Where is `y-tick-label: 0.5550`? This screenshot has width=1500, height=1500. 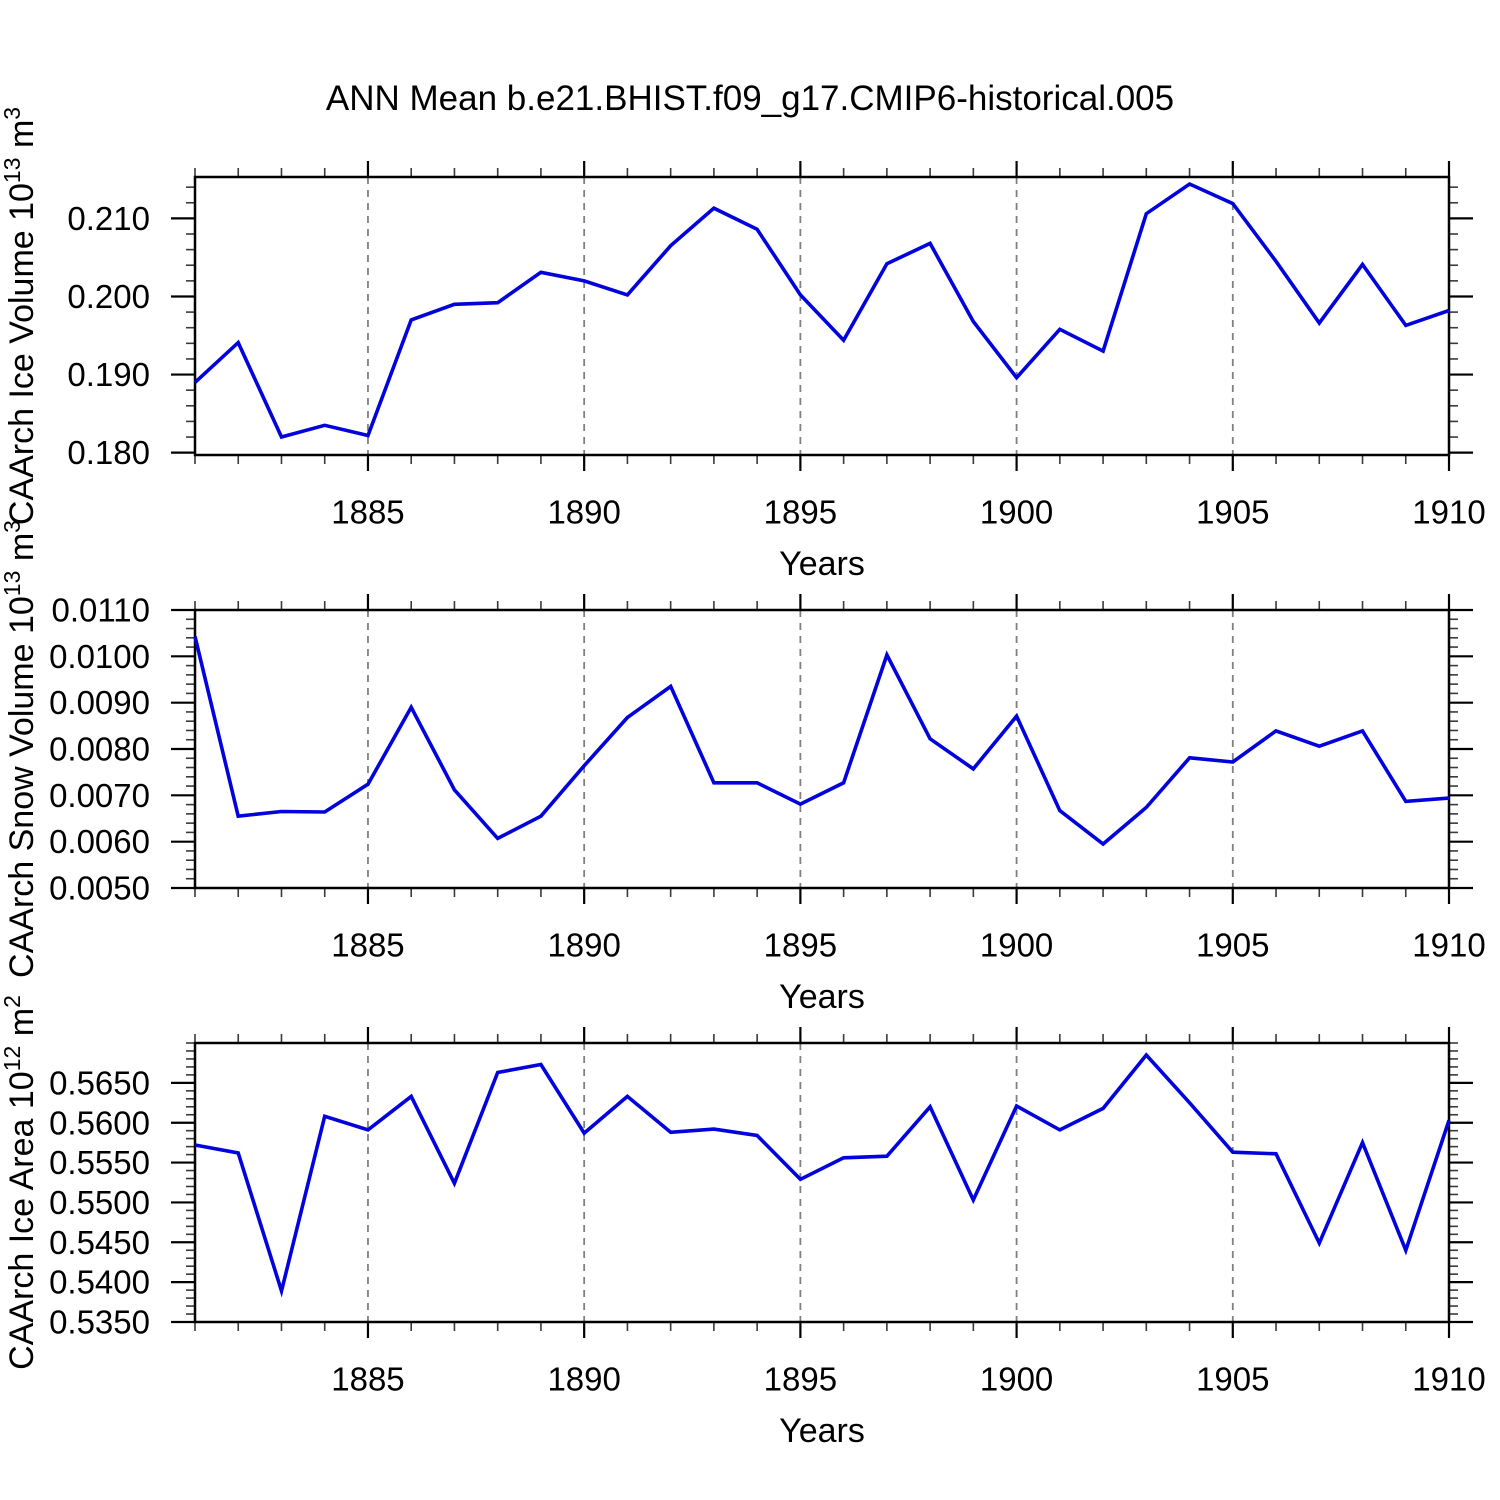
y-tick-label: 0.5550 is located at coordinates (99, 1162).